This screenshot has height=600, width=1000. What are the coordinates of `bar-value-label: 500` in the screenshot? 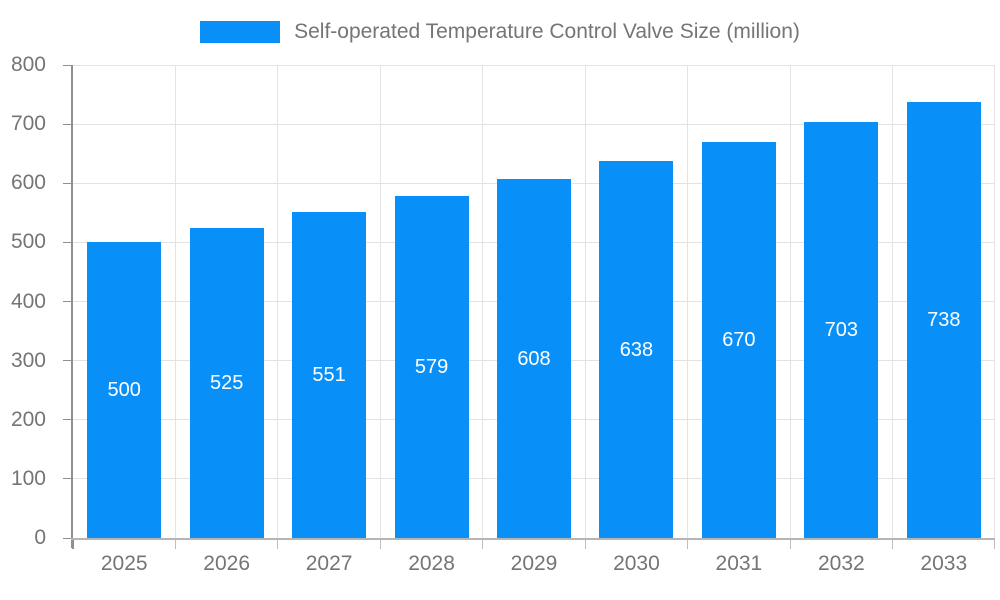 It's located at (124, 390).